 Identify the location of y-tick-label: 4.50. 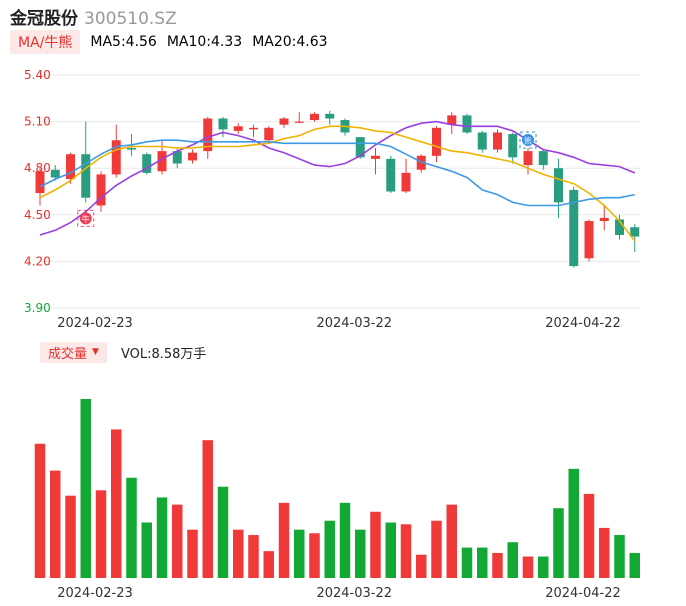
(37, 215).